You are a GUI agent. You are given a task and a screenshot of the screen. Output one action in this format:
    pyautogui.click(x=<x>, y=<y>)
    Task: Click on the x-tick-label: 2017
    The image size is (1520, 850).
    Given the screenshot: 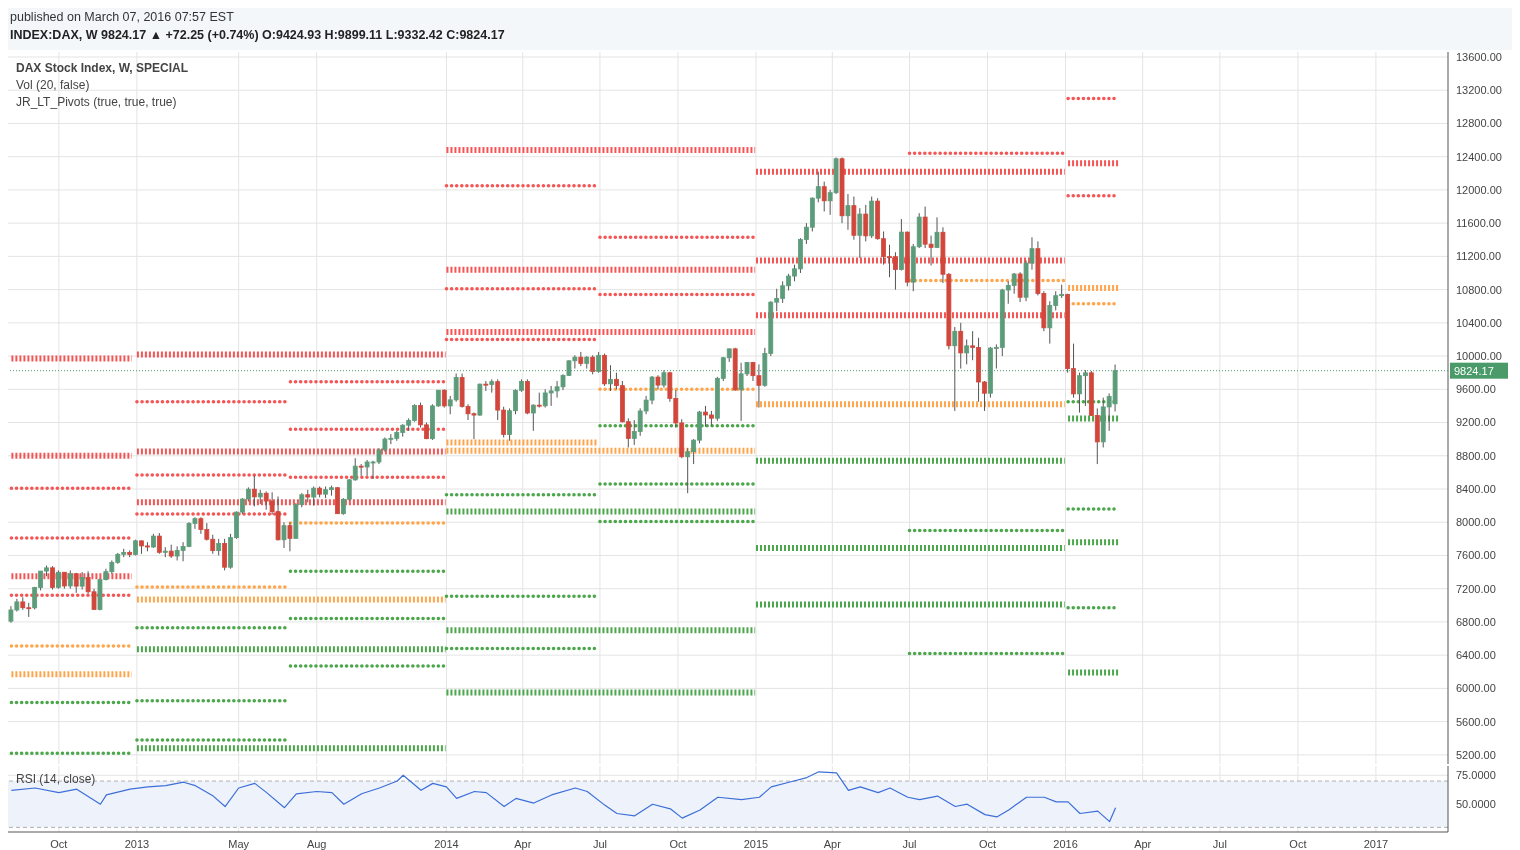 What is the action you would take?
    pyautogui.click(x=1376, y=843)
    